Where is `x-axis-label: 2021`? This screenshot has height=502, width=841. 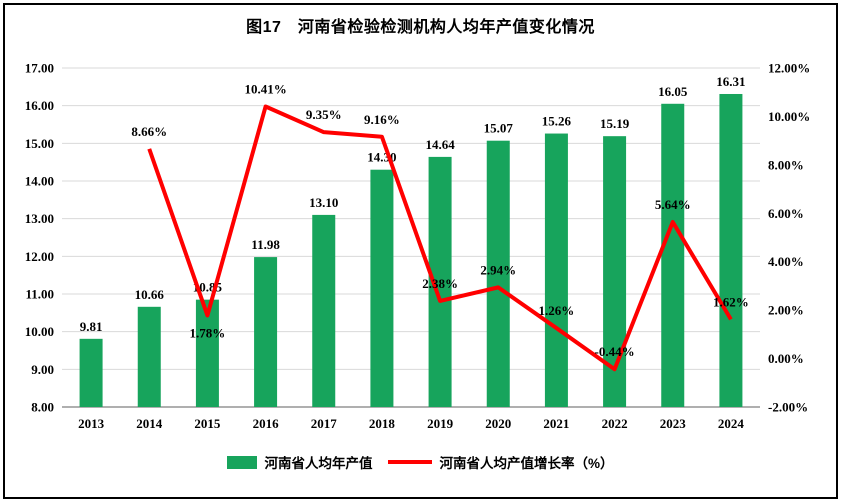 x-axis-label: 2021 is located at coordinates (556, 423).